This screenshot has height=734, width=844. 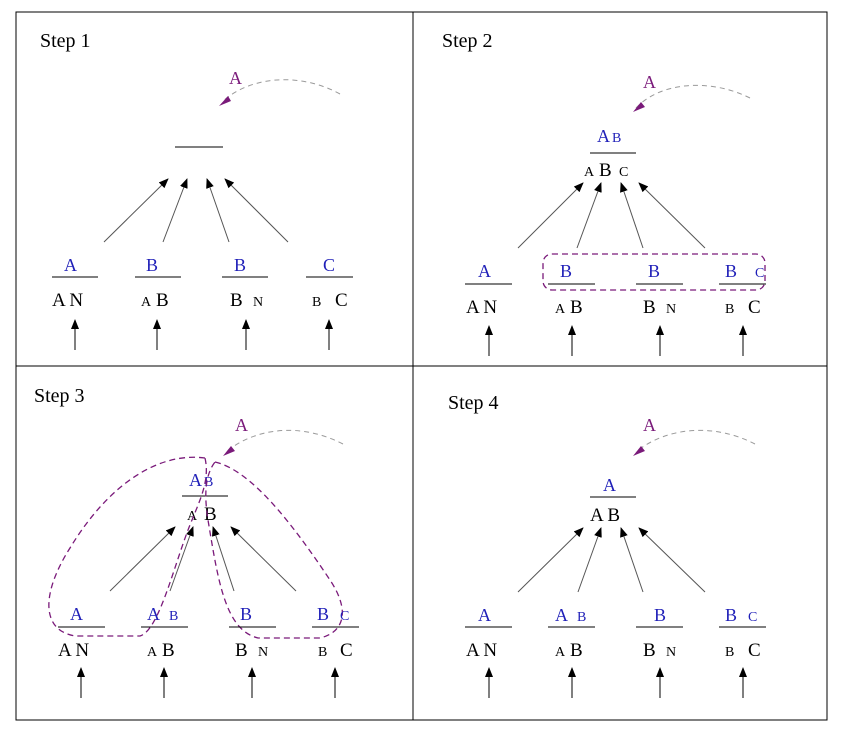 What do you see at coordinates (473, 403) in the screenshot?
I see `panel-title: Step 4` at bounding box center [473, 403].